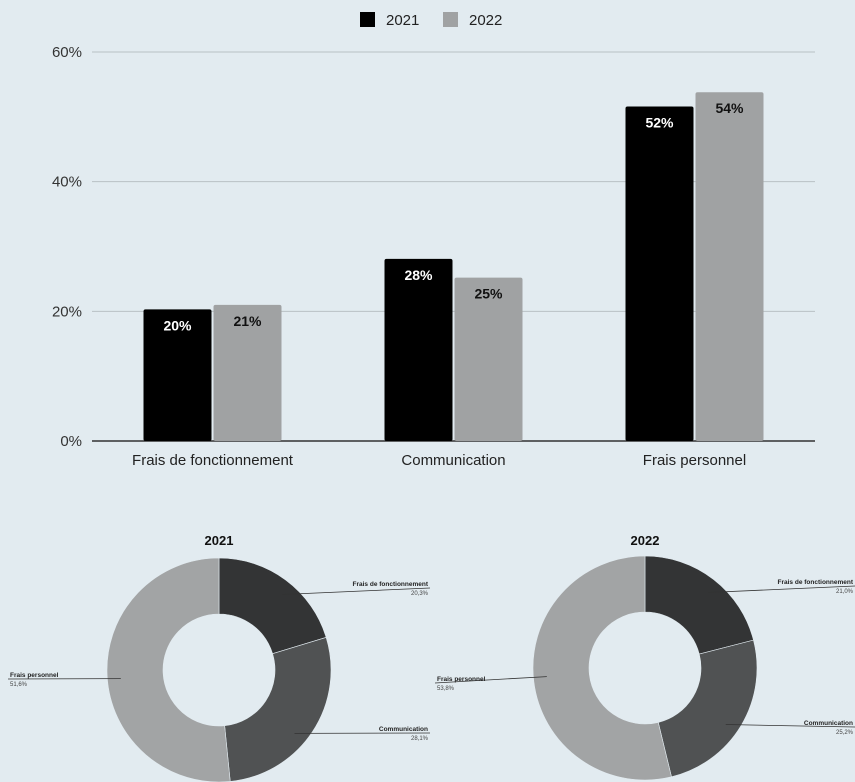  What do you see at coordinates (659, 122) in the screenshot?
I see `bar-data-label: 52%` at bounding box center [659, 122].